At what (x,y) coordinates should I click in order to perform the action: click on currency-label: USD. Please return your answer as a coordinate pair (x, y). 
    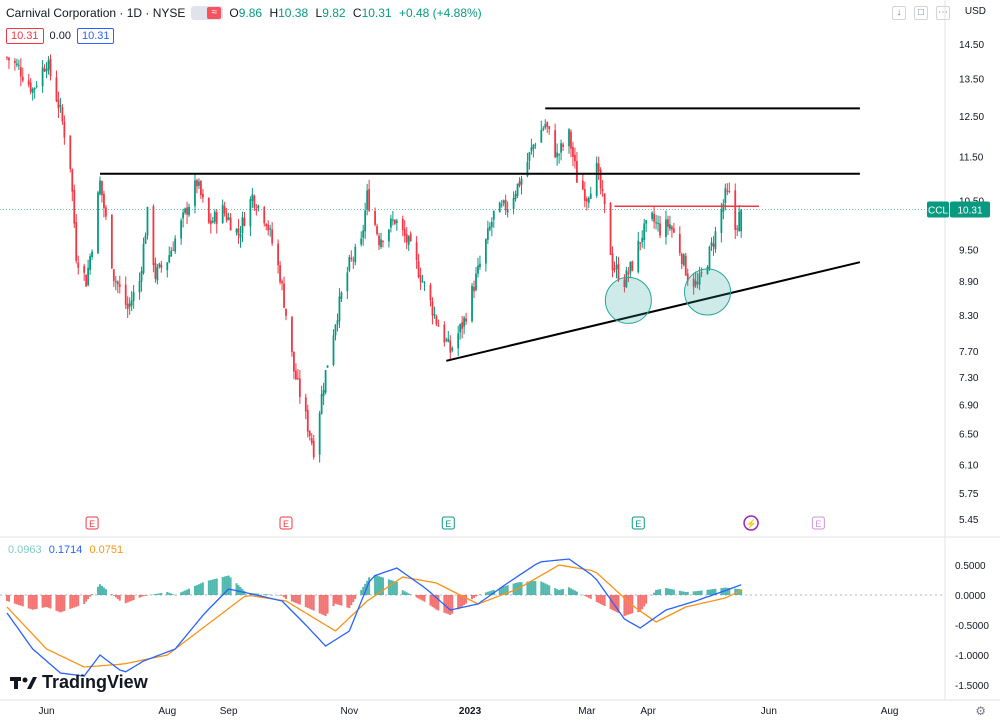
    Looking at the image, I should click on (975, 11).